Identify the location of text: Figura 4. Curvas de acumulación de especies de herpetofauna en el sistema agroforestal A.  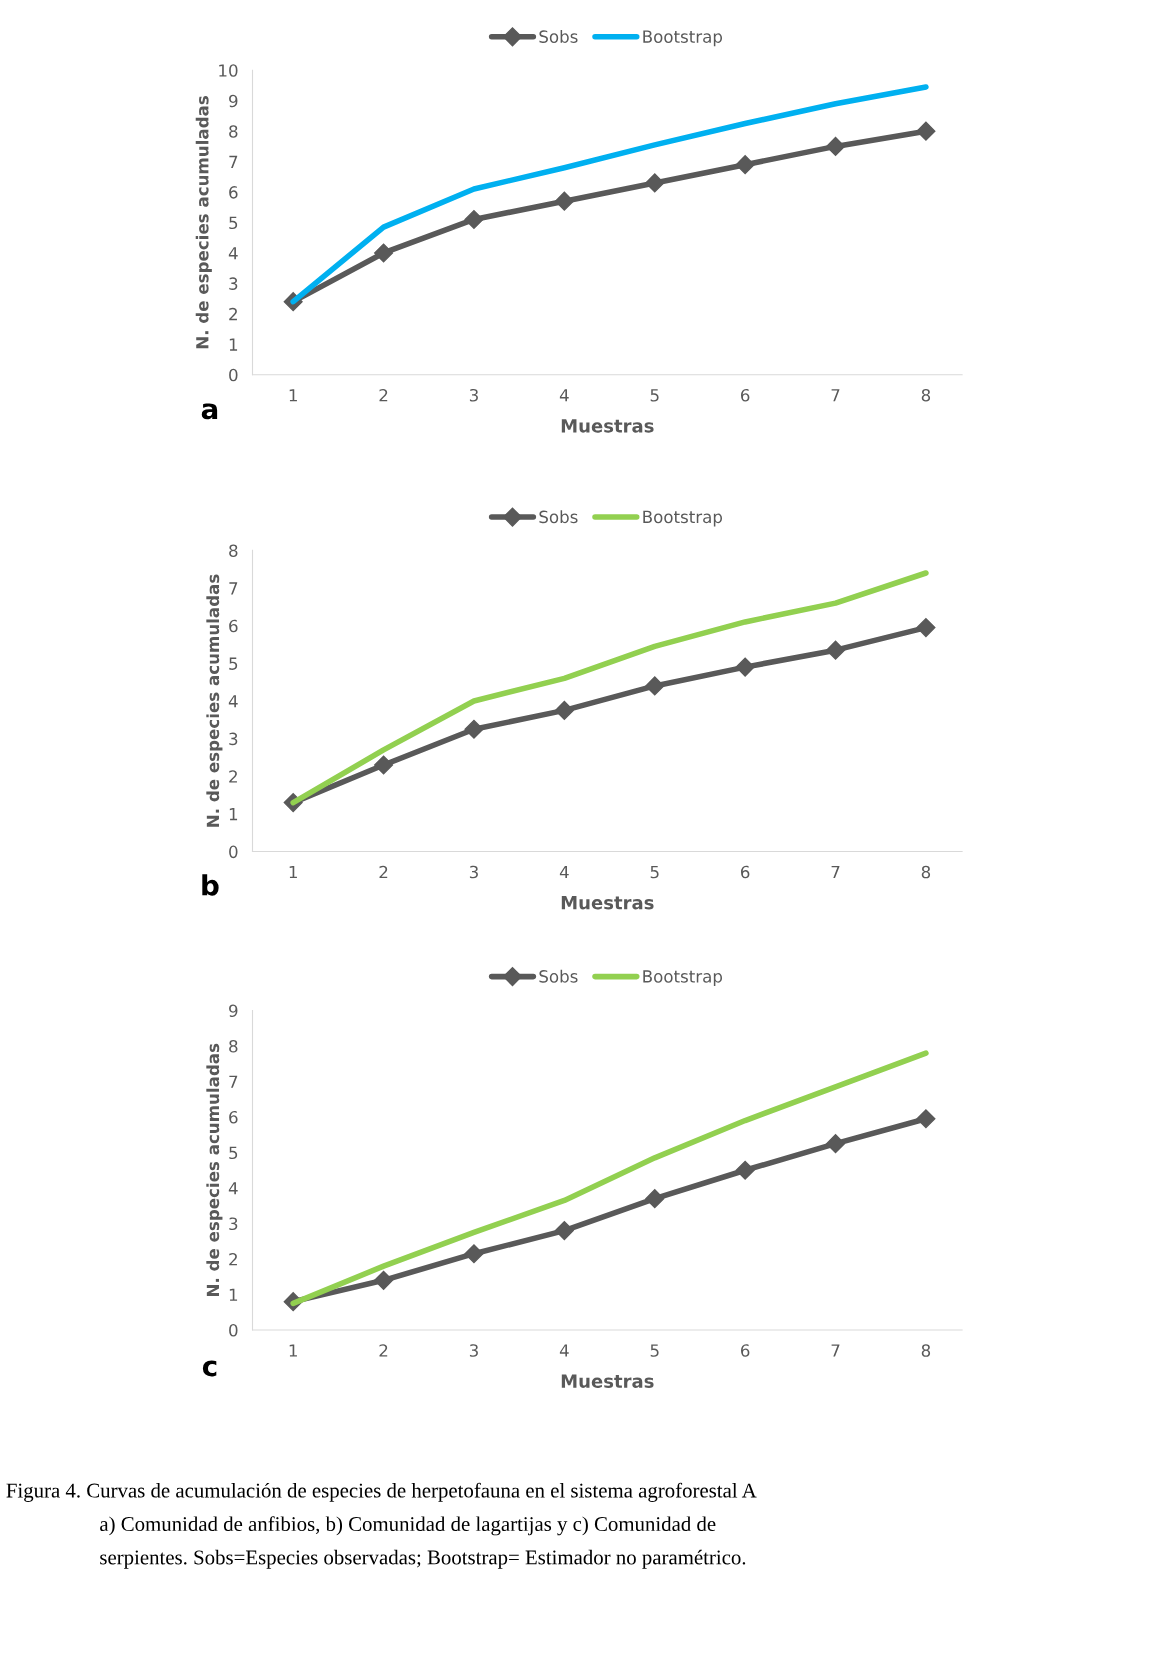
(381, 1492).